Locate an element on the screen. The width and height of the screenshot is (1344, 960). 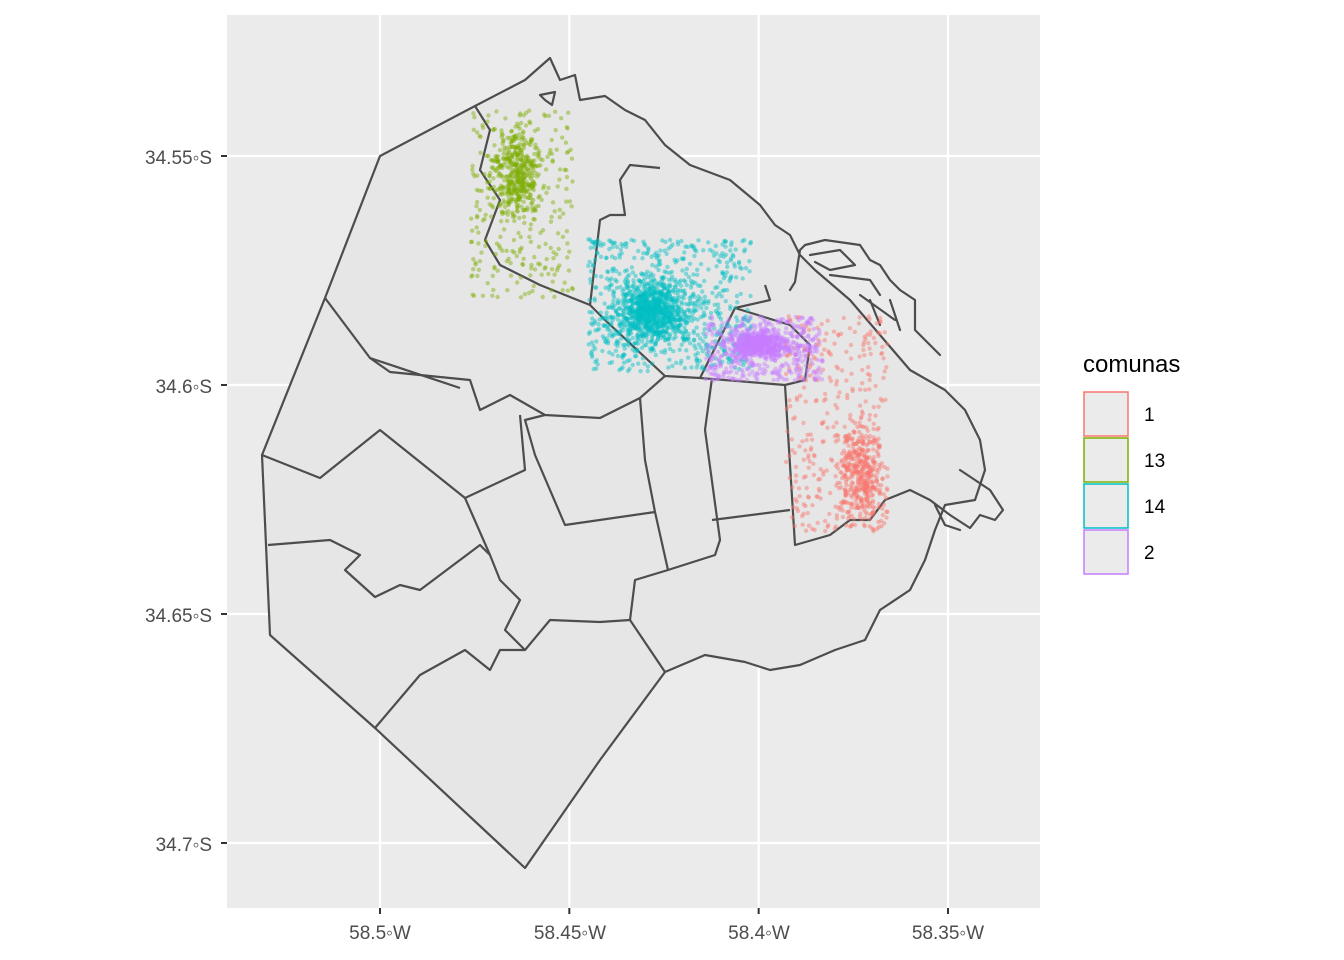
legend-label: 13 is located at coordinates (1154, 461).